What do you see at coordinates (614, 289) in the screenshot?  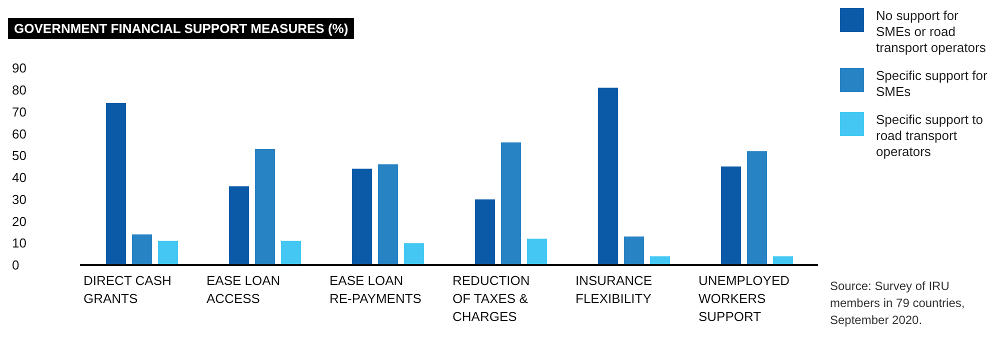 I see `x-tick-label: INSURANCE FLEXIBILITY` at bounding box center [614, 289].